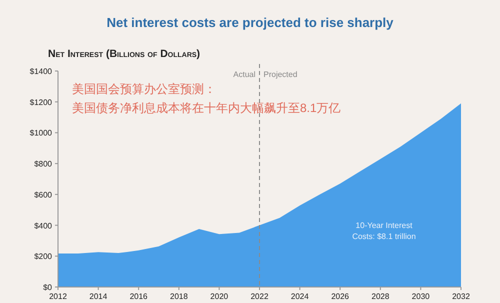  Describe the element at coordinates (206, 108) in the screenshot. I see `annotation: 美国债务净利息成本将在十年内大幅飙升至8.1万亿` at that location.